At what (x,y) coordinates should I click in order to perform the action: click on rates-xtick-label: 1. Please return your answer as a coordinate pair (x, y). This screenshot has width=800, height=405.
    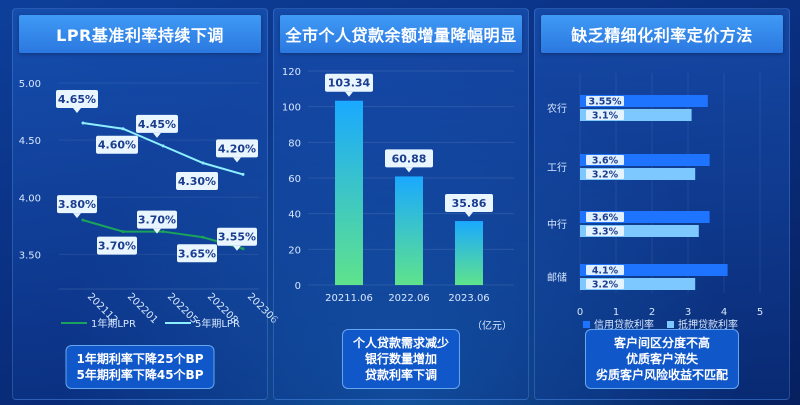
    Looking at the image, I should click on (616, 312).